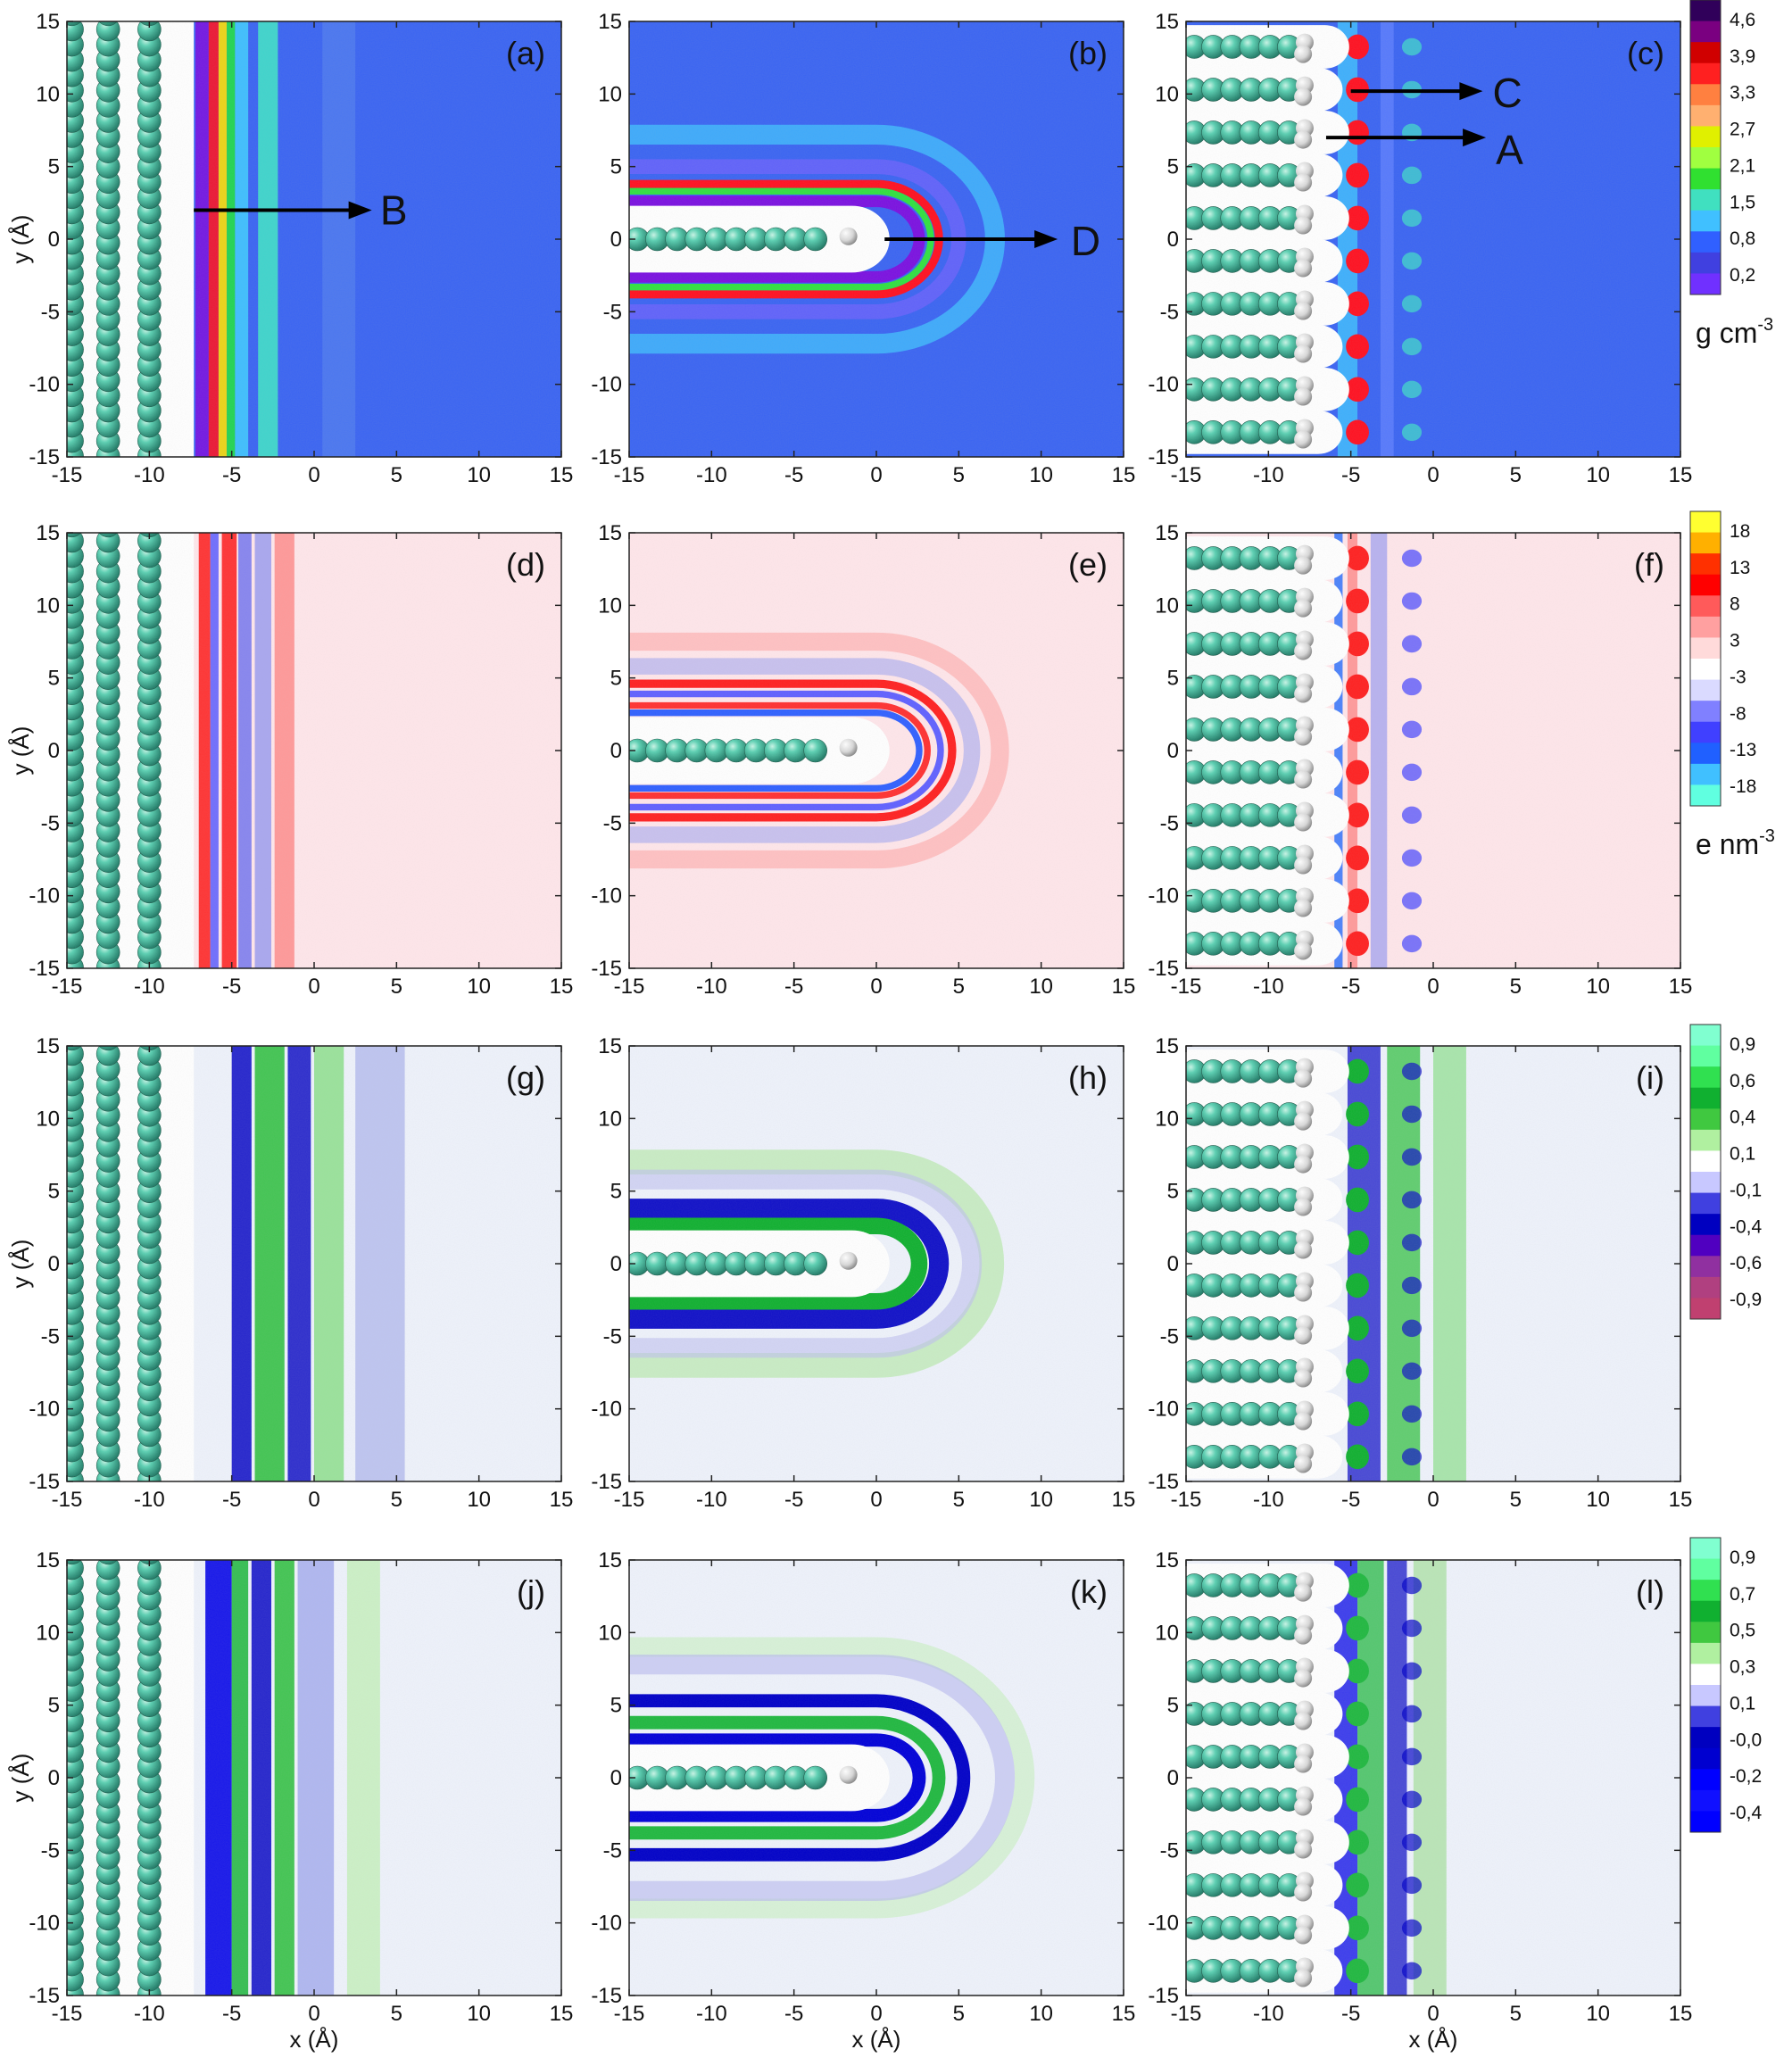  I want to click on colorbar-tick-label: -18, so click(1743, 786).